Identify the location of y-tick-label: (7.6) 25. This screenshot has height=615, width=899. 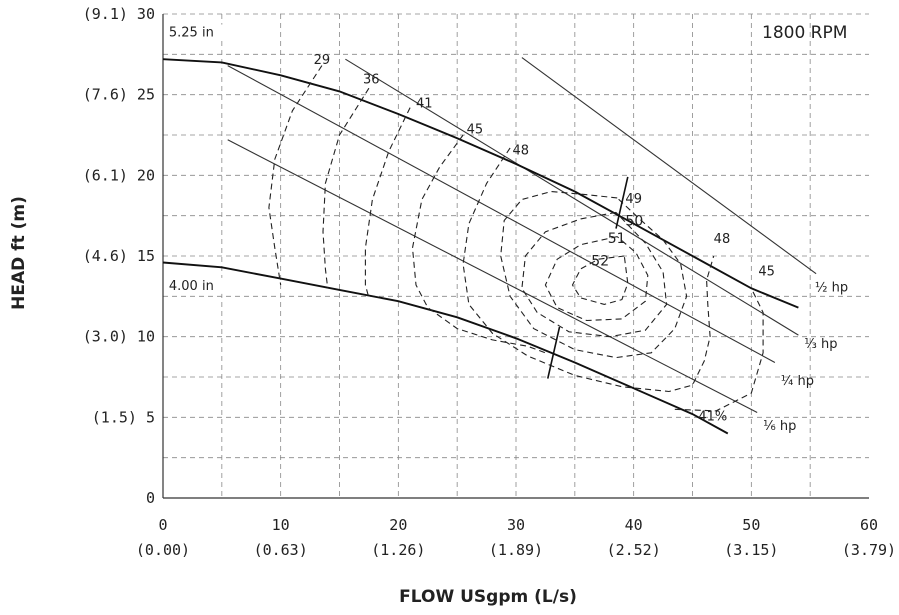
(119, 95).